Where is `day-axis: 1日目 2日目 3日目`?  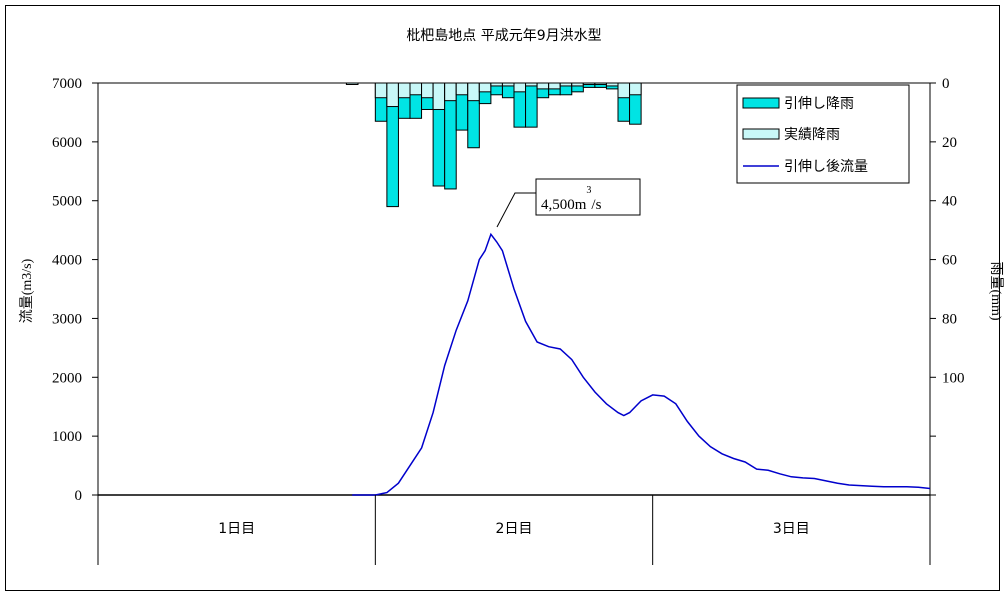
day-axis: 1日目 2日目 3日目 is located at coordinates (514, 530).